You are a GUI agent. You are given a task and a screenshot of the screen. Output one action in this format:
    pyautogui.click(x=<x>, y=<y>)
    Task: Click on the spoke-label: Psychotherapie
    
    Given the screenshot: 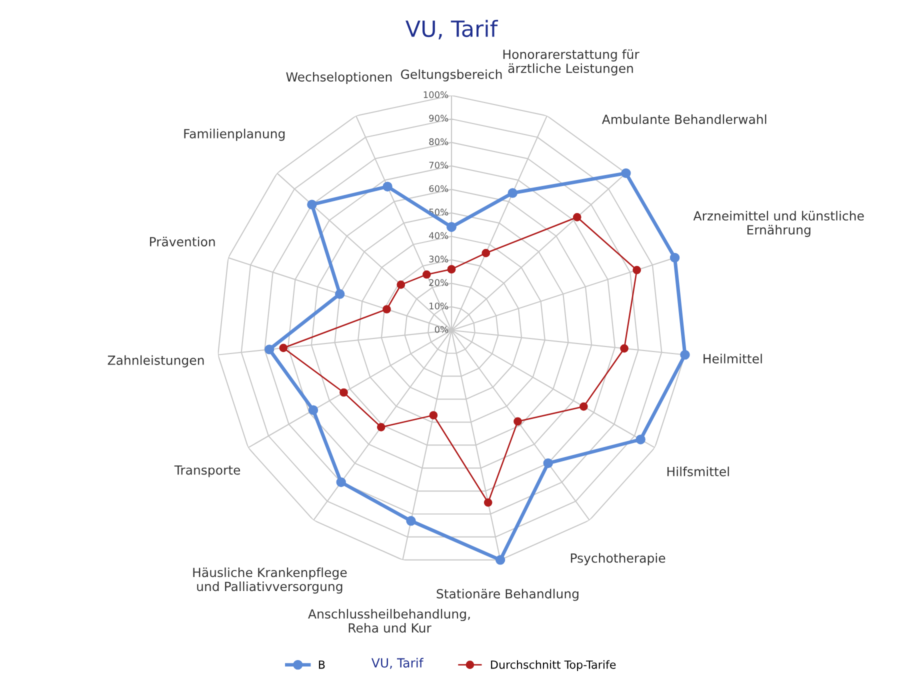 What is the action you would take?
    pyautogui.click(x=618, y=559)
    